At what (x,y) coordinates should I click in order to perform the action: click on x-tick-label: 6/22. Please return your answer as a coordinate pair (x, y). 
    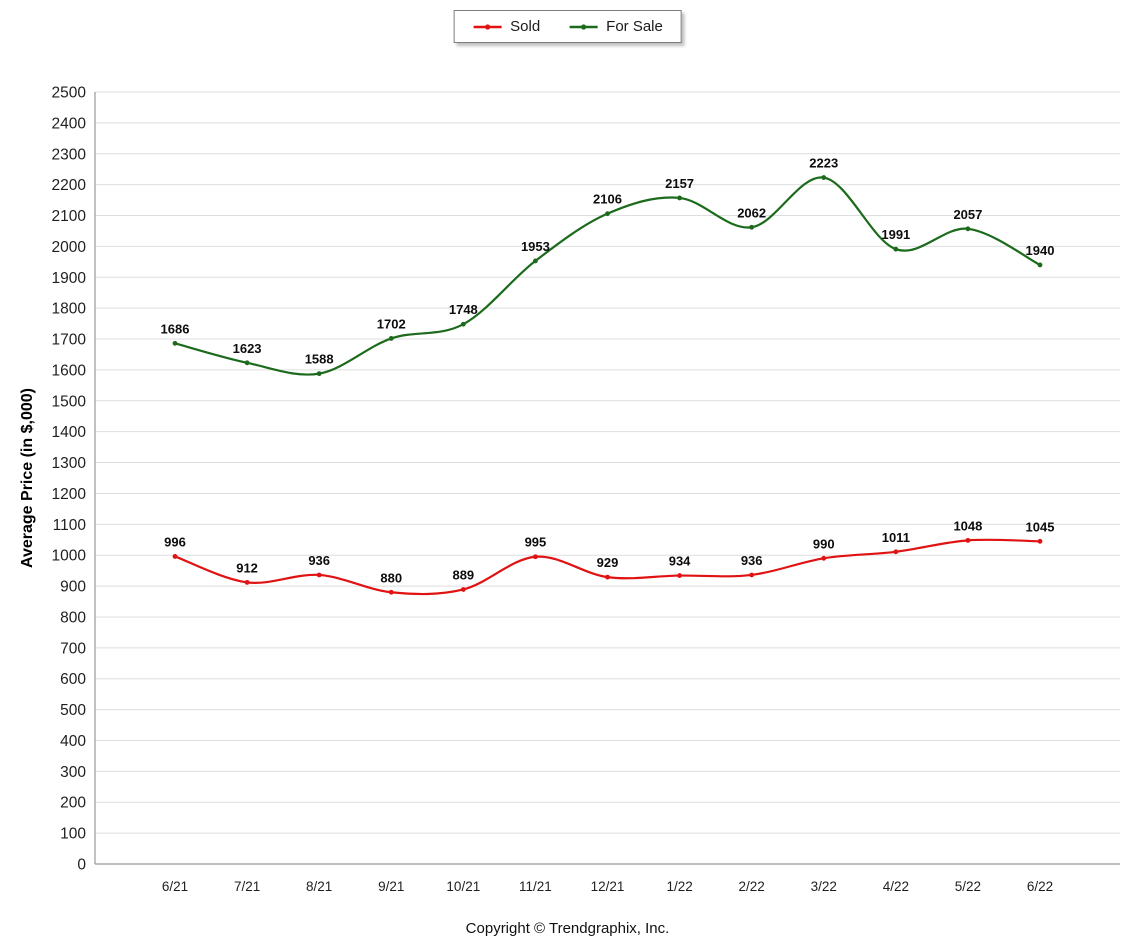
    Looking at the image, I should click on (1040, 886).